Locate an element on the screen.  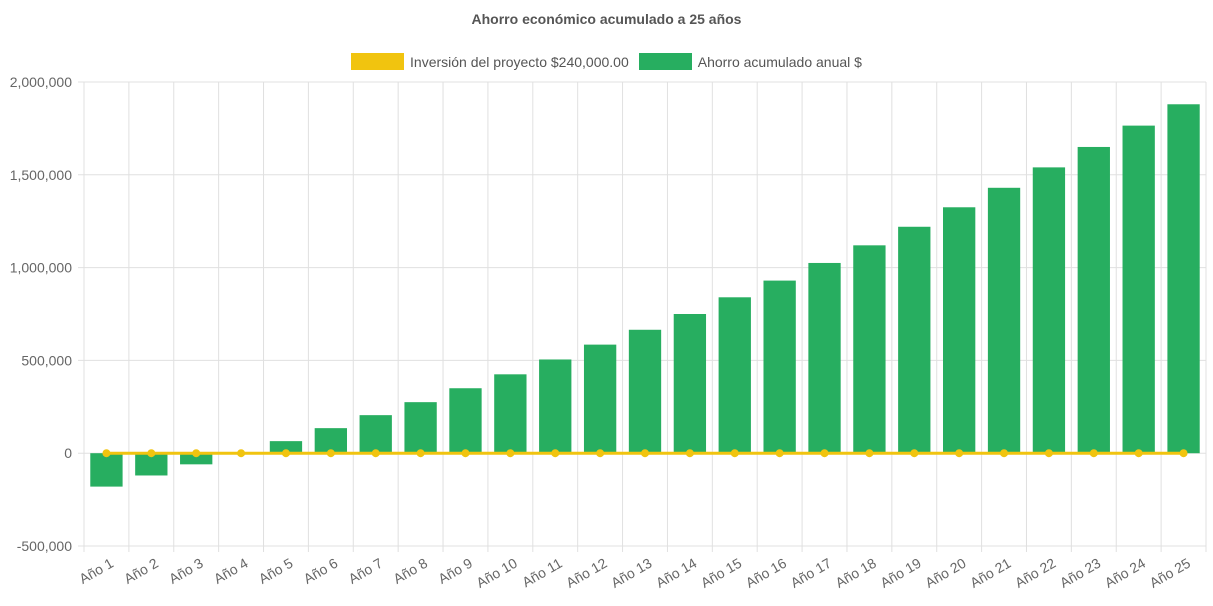
x-tick-label: Año 23 is located at coordinates (1080, 573).